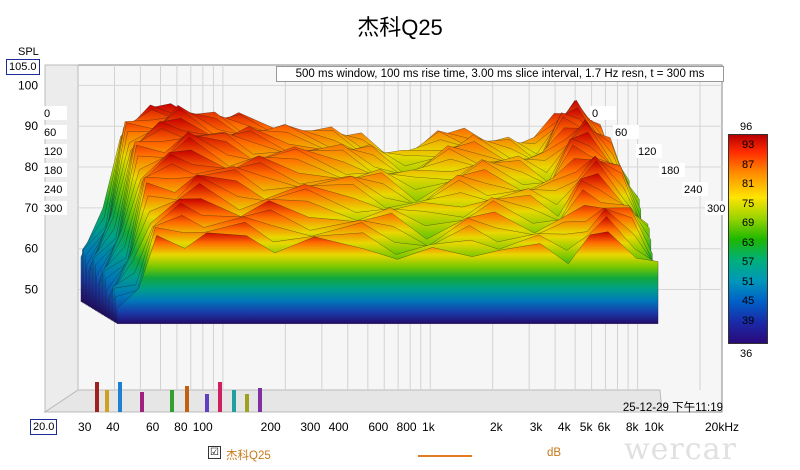 This screenshot has width=800, height=470. Describe the element at coordinates (748, 145) in the screenshot. I see `colorbar-tick-label: 93` at that location.